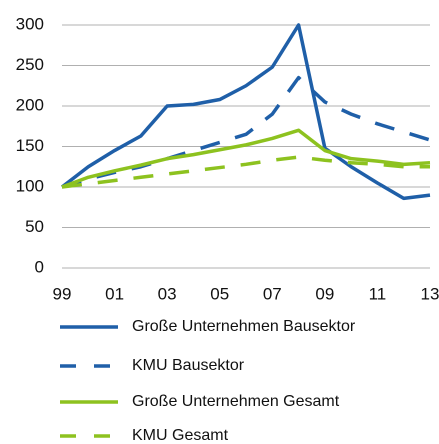 The width and height of the screenshot is (439, 444). What do you see at coordinates (188, 365) in the screenshot?
I see `legend-label: KMU Bausektor` at bounding box center [188, 365].